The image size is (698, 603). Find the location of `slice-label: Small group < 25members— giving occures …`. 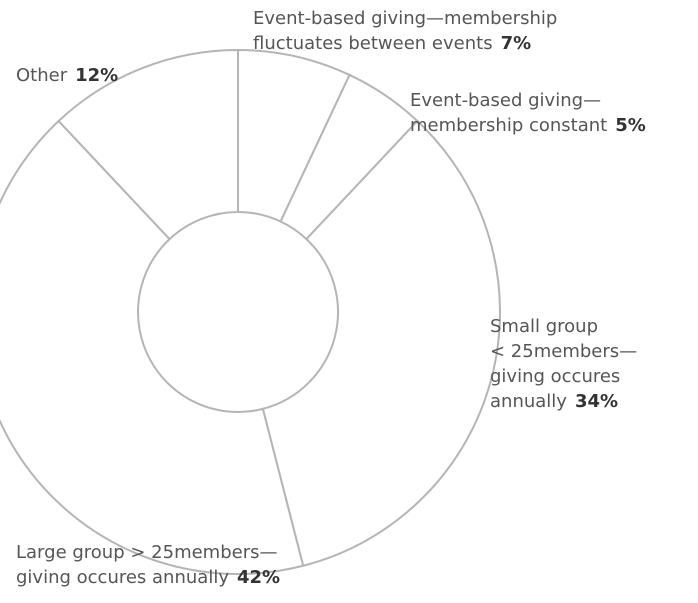

slice-label: Small group < 25members— giving occures … is located at coordinates (563, 364).